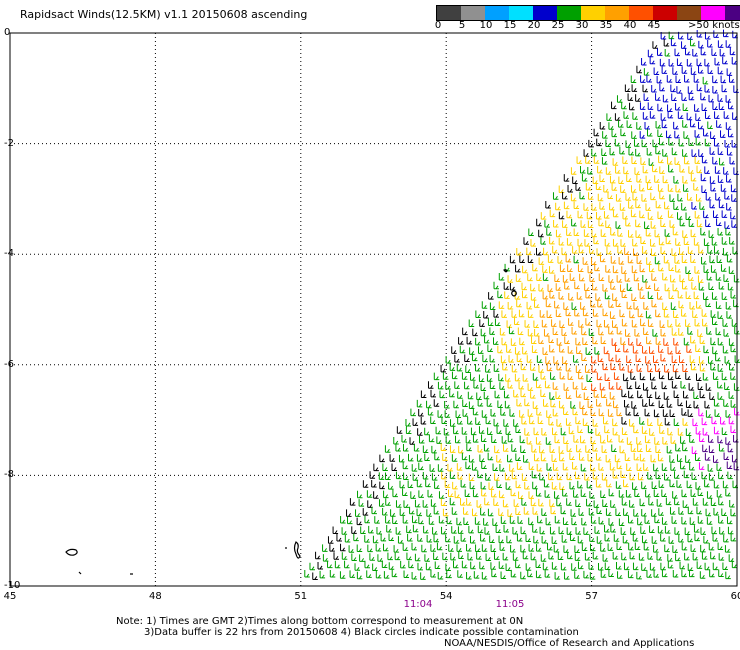 The width and height of the screenshot is (740, 650). What do you see at coordinates (735, 596) in the screenshot?
I see `longitude-label: 60` at bounding box center [735, 596].